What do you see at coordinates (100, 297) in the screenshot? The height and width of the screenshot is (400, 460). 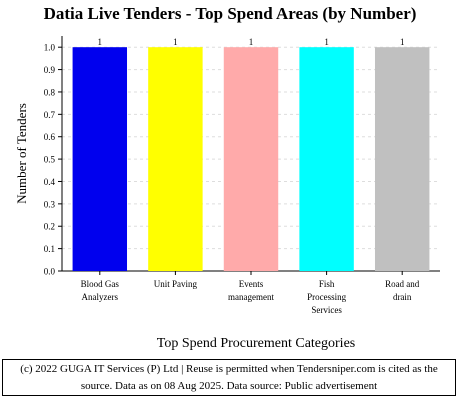 I see `x-tick-label: Analyzers` at bounding box center [100, 297].